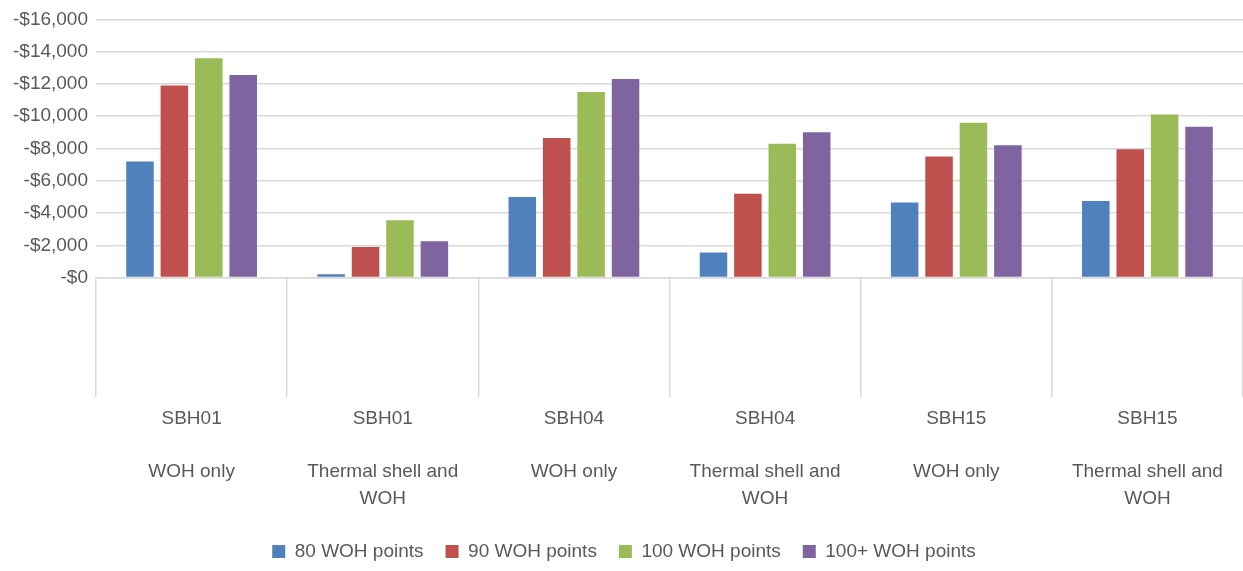 The height and width of the screenshot is (571, 1243). Describe the element at coordinates (956, 444) in the screenshot. I see `category-label: SBH15 WOH only` at that location.